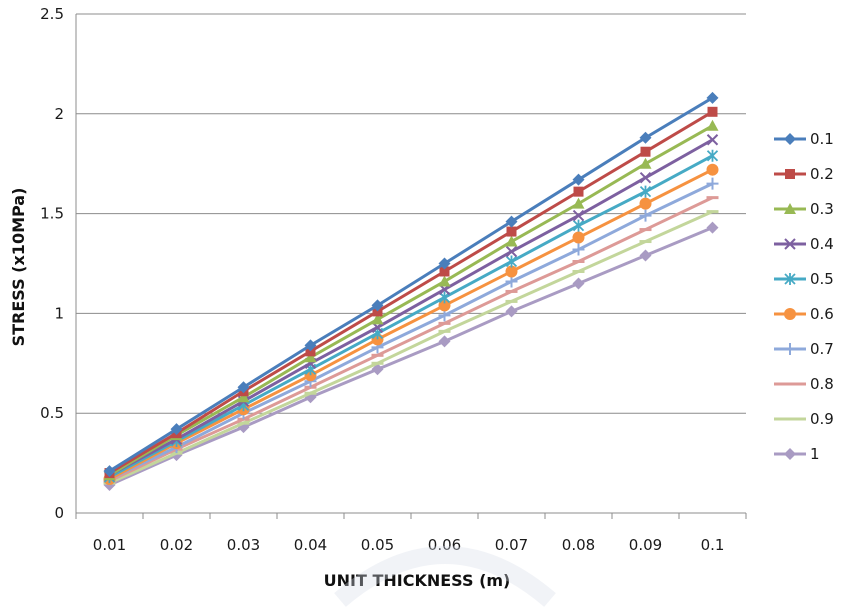  What do you see at coordinates (815, 454) in the screenshot?
I see `legend-label: 1` at bounding box center [815, 454].